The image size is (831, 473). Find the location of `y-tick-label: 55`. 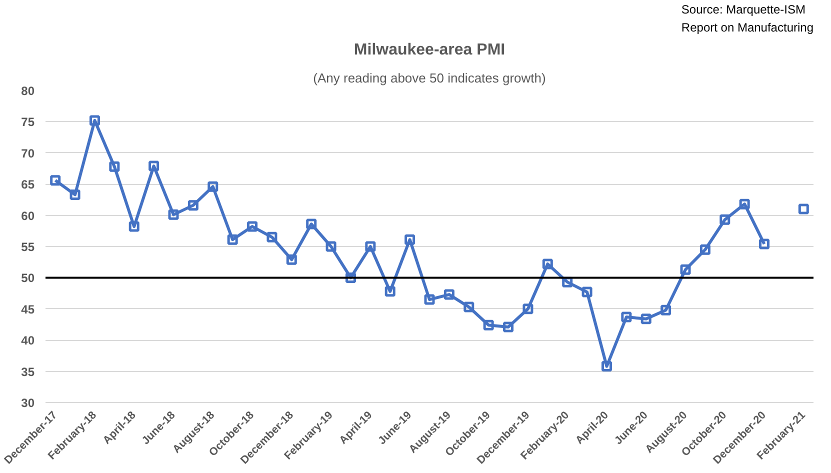

y-tick-label: 55 is located at coordinates (28, 247).